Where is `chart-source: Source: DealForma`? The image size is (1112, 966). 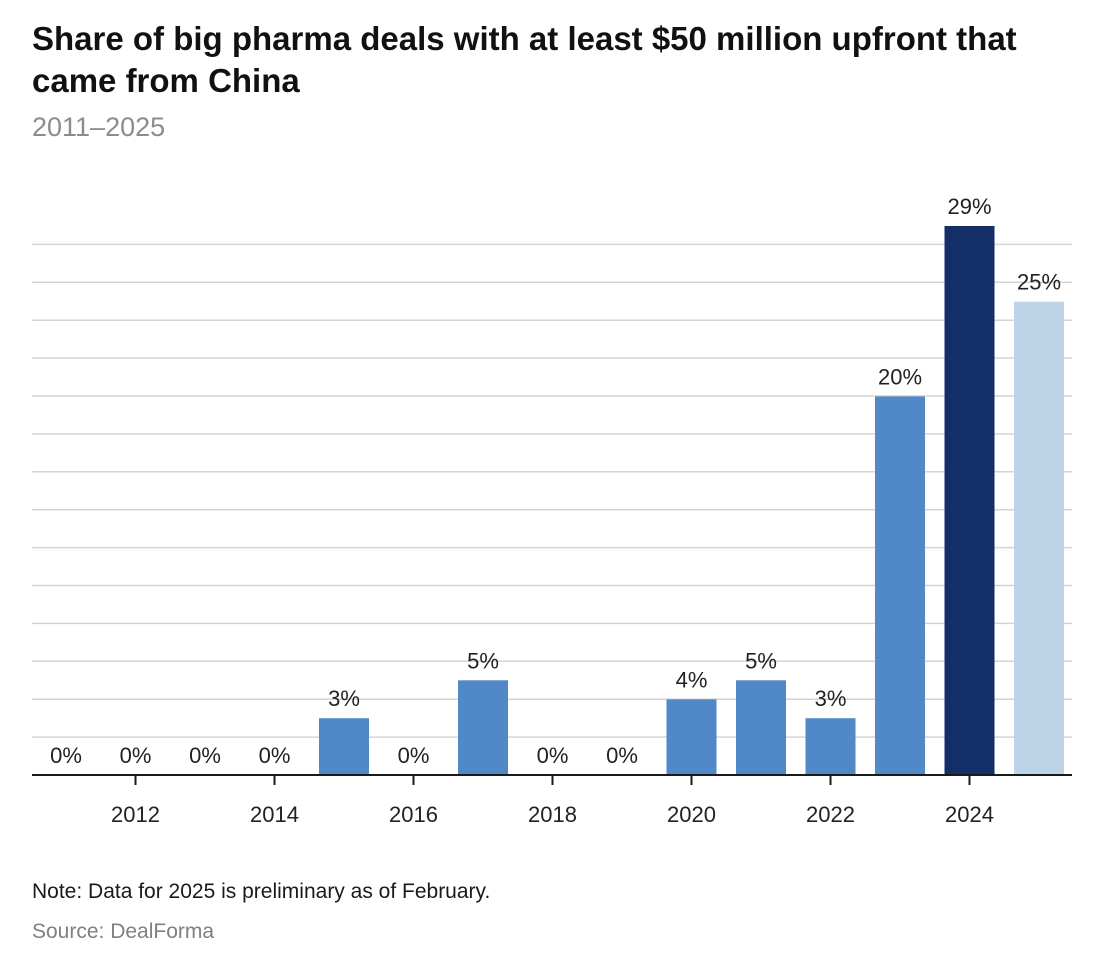 chart-source: Source: DealForma is located at coordinates (123, 931).